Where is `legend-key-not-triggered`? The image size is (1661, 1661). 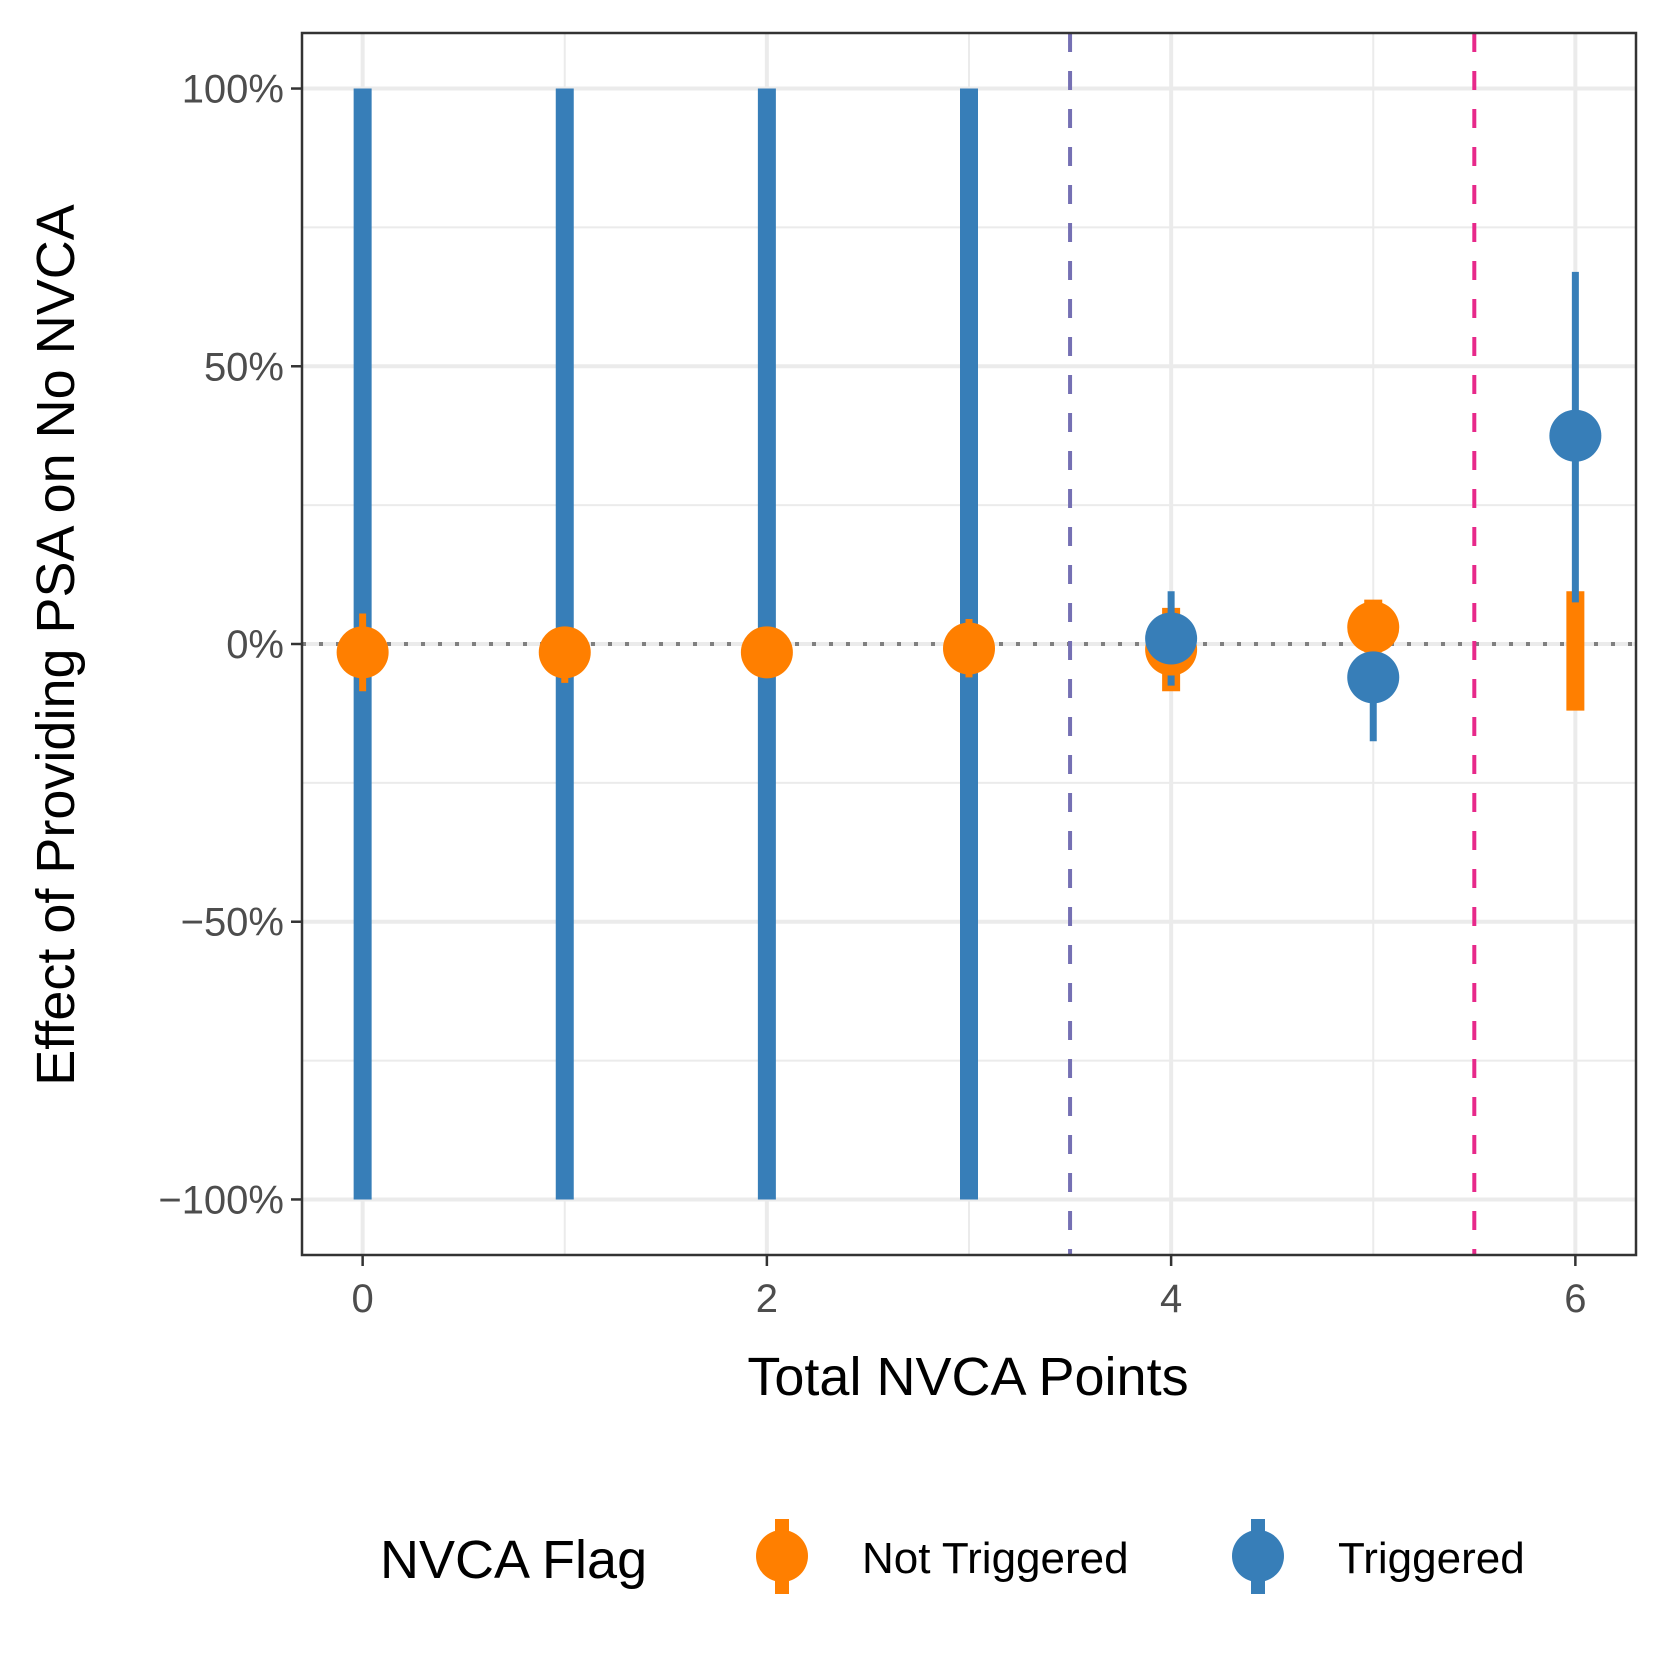
legend-key-not-triggered is located at coordinates (782, 1556).